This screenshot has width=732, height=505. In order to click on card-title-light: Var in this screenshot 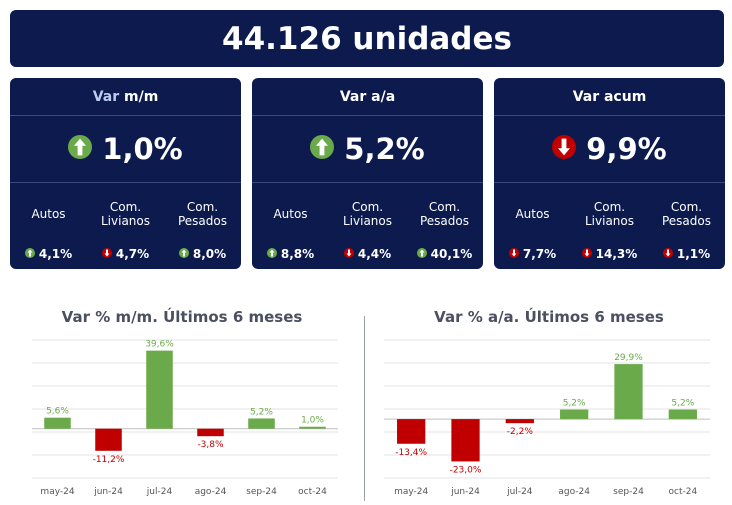, I will do `click(106, 96)`.